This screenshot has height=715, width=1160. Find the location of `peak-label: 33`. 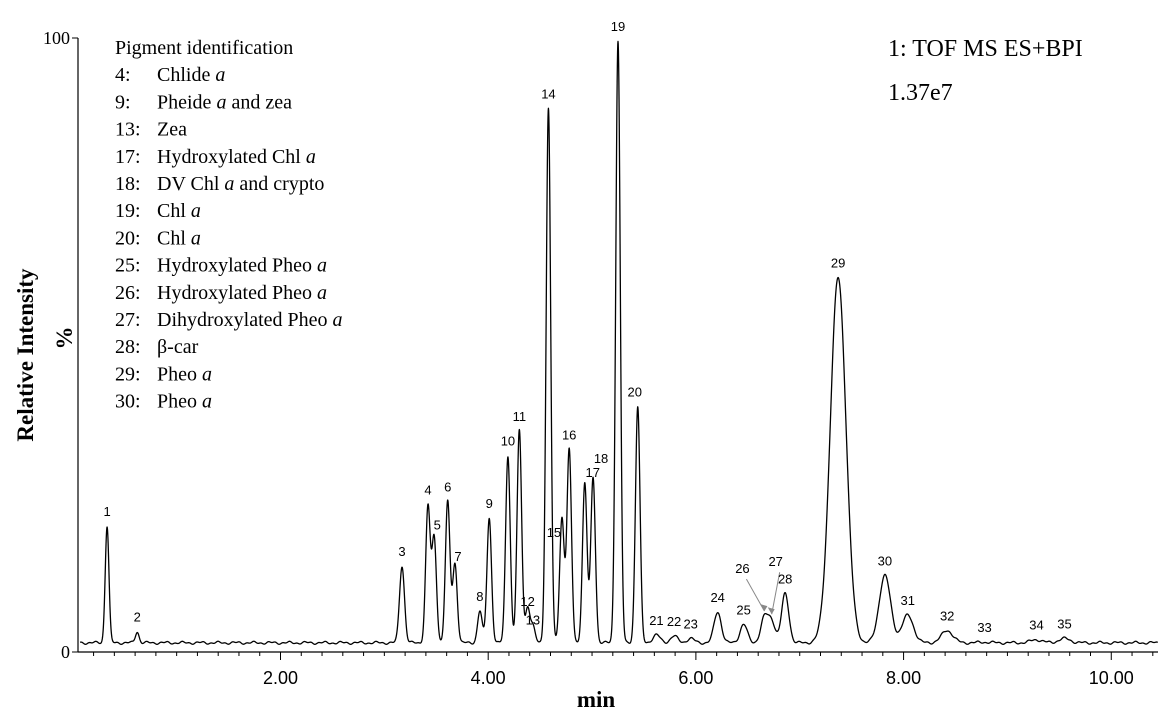

peak-label: 33 is located at coordinates (984, 627).